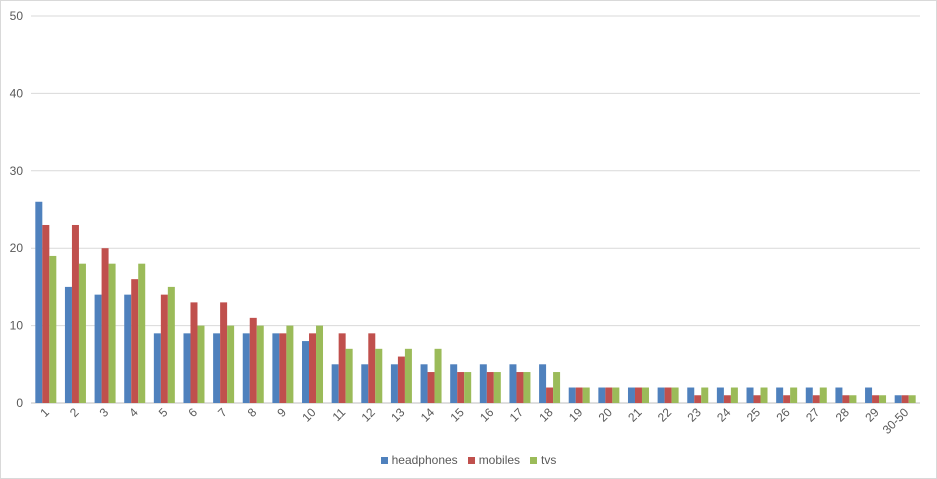 The image size is (937, 479). What do you see at coordinates (665, 415) in the screenshot?
I see `x-tick-label: 22` at bounding box center [665, 415].